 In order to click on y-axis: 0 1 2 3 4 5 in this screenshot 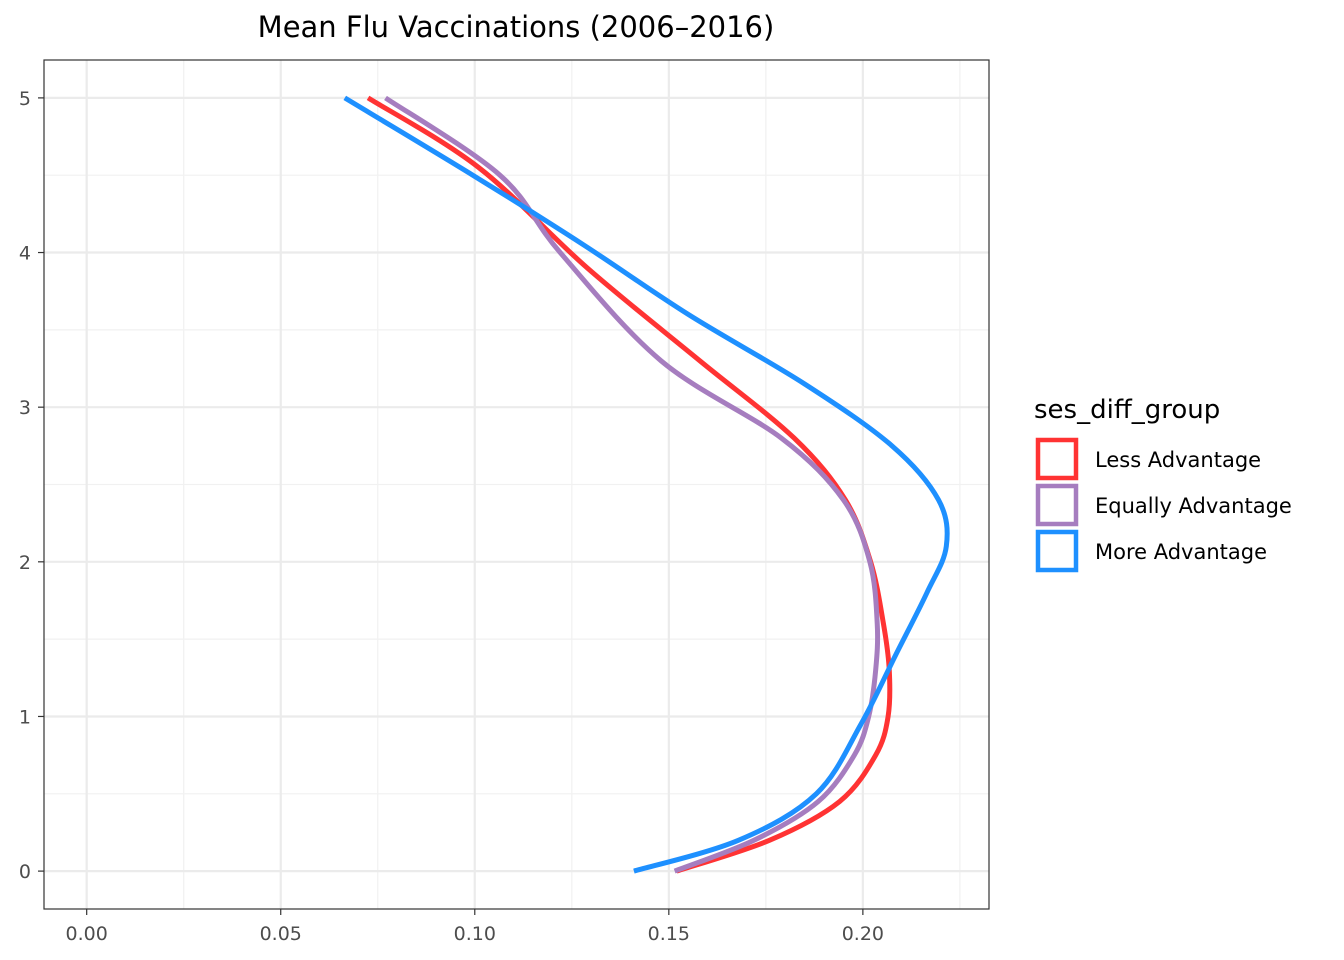, I will do `click(31, 485)`.